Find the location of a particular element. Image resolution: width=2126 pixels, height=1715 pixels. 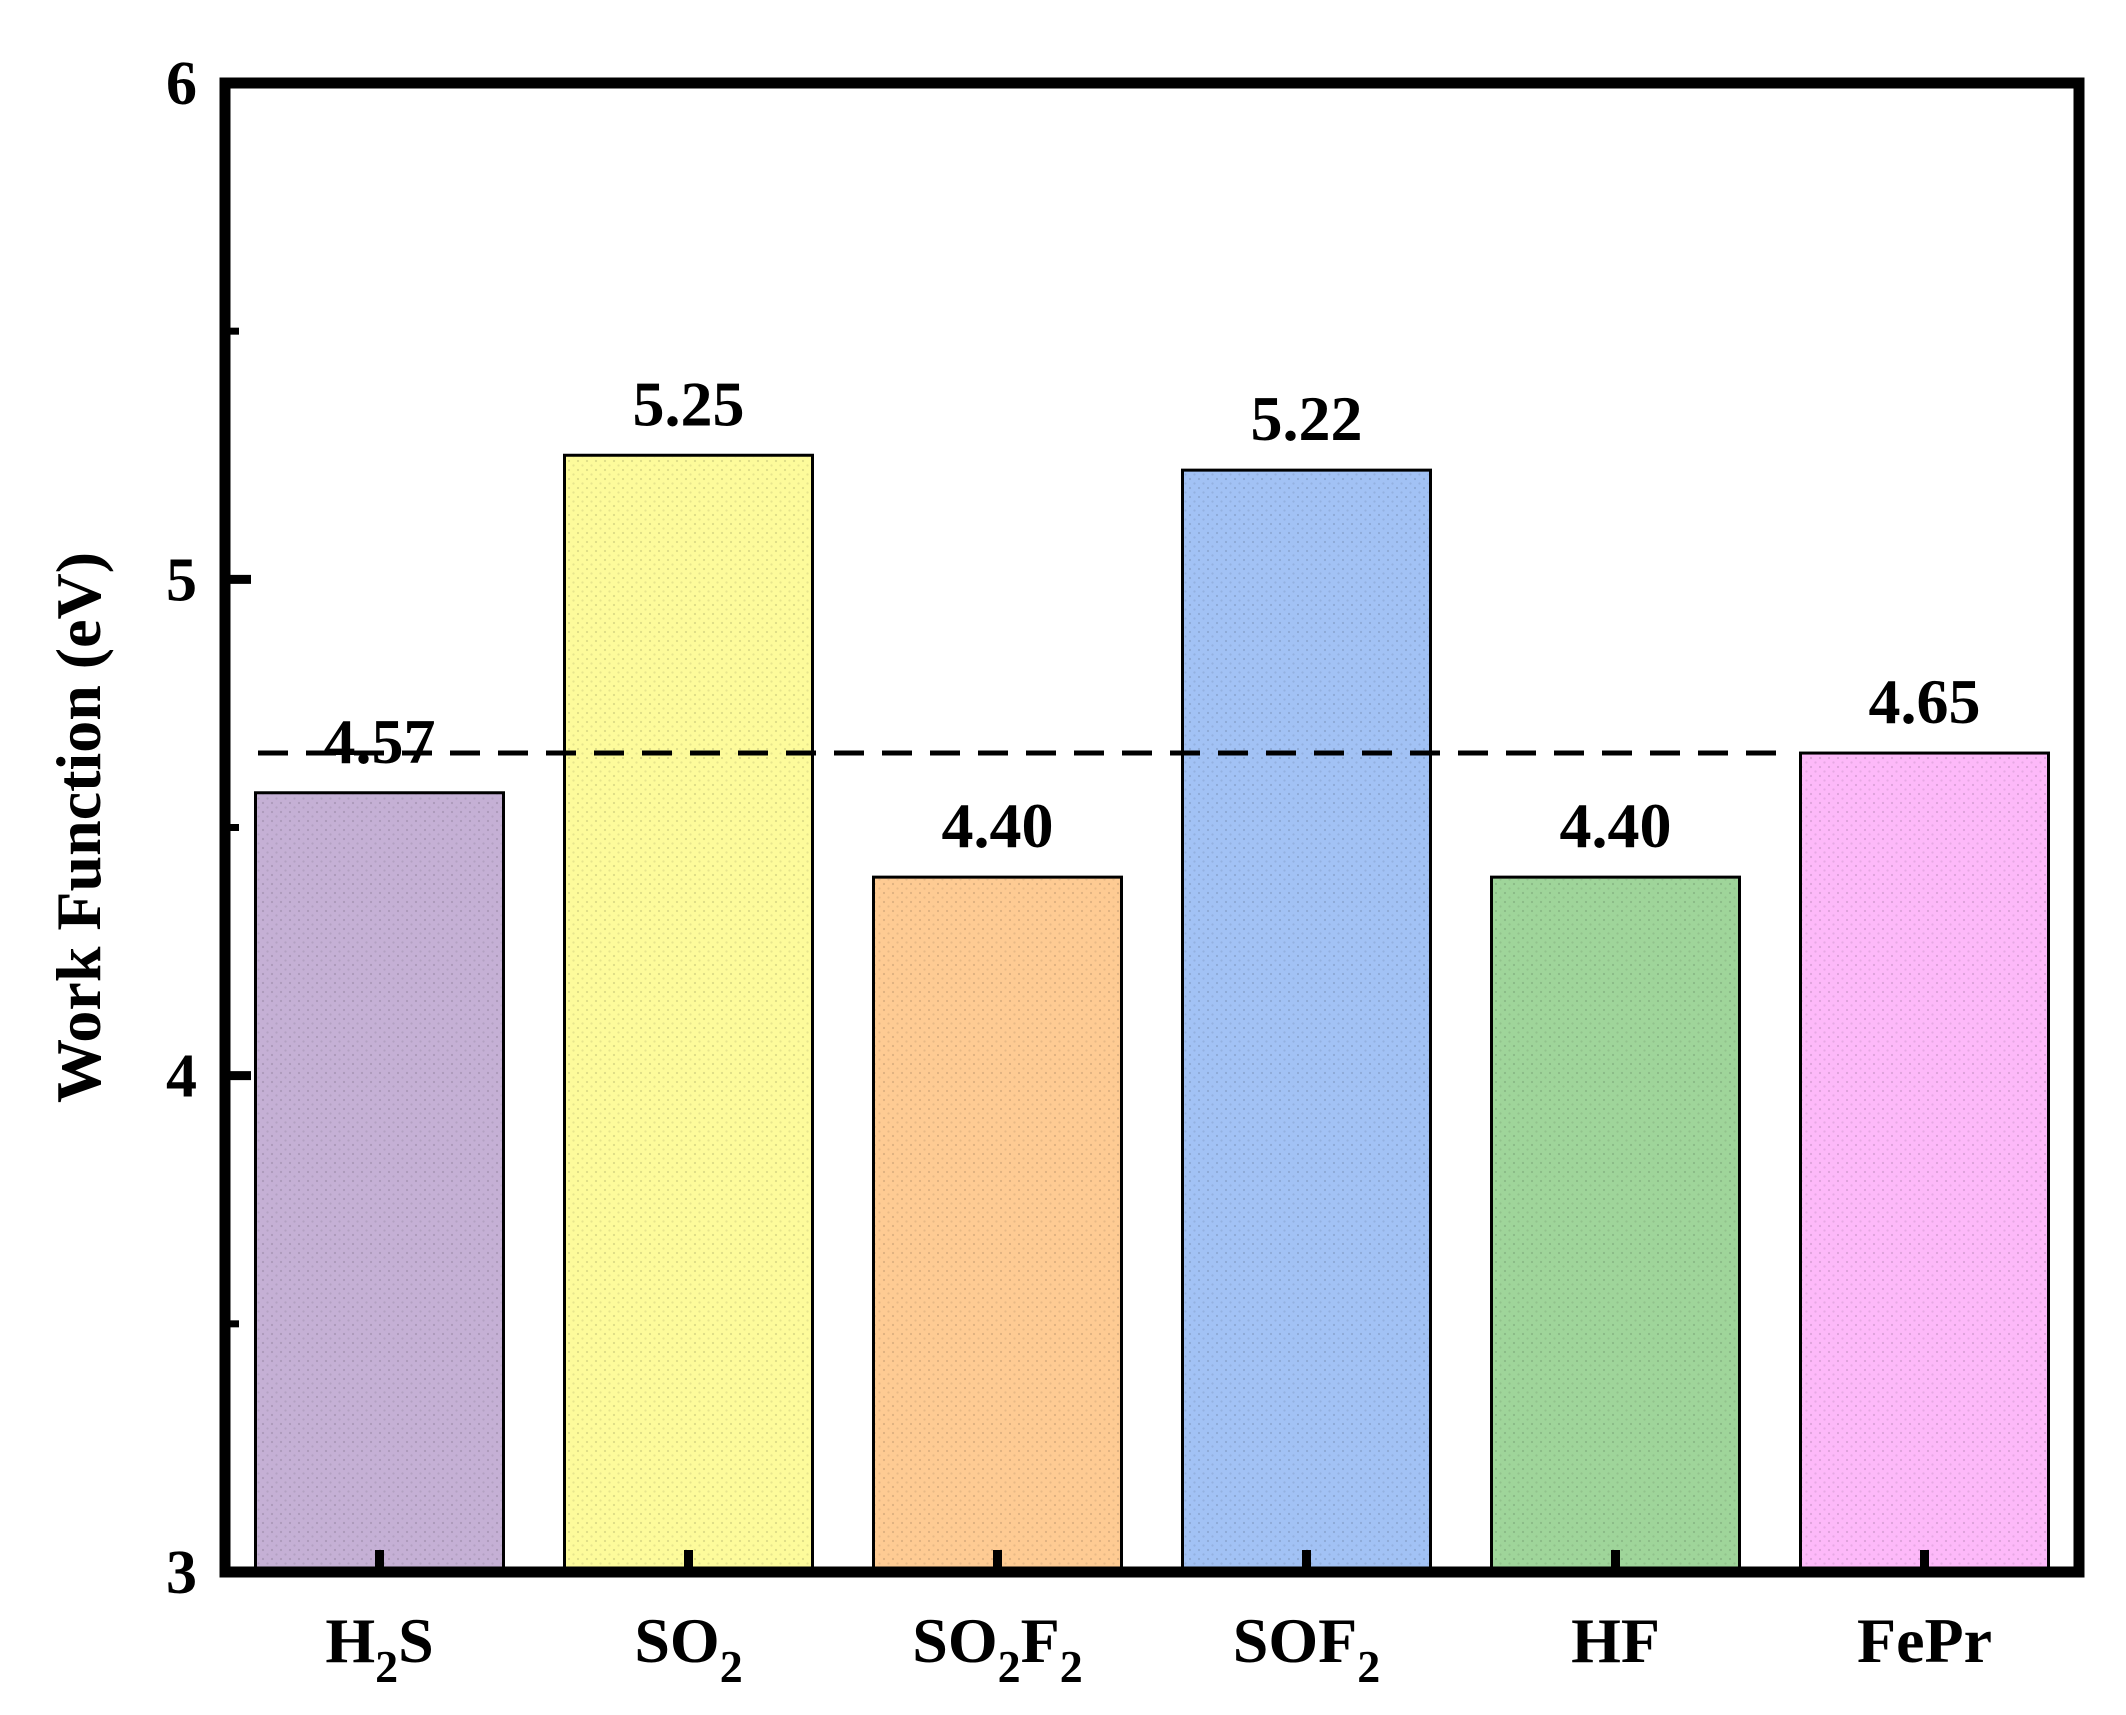

y-tick-labels: 3 4 5 6 is located at coordinates (181, 828).